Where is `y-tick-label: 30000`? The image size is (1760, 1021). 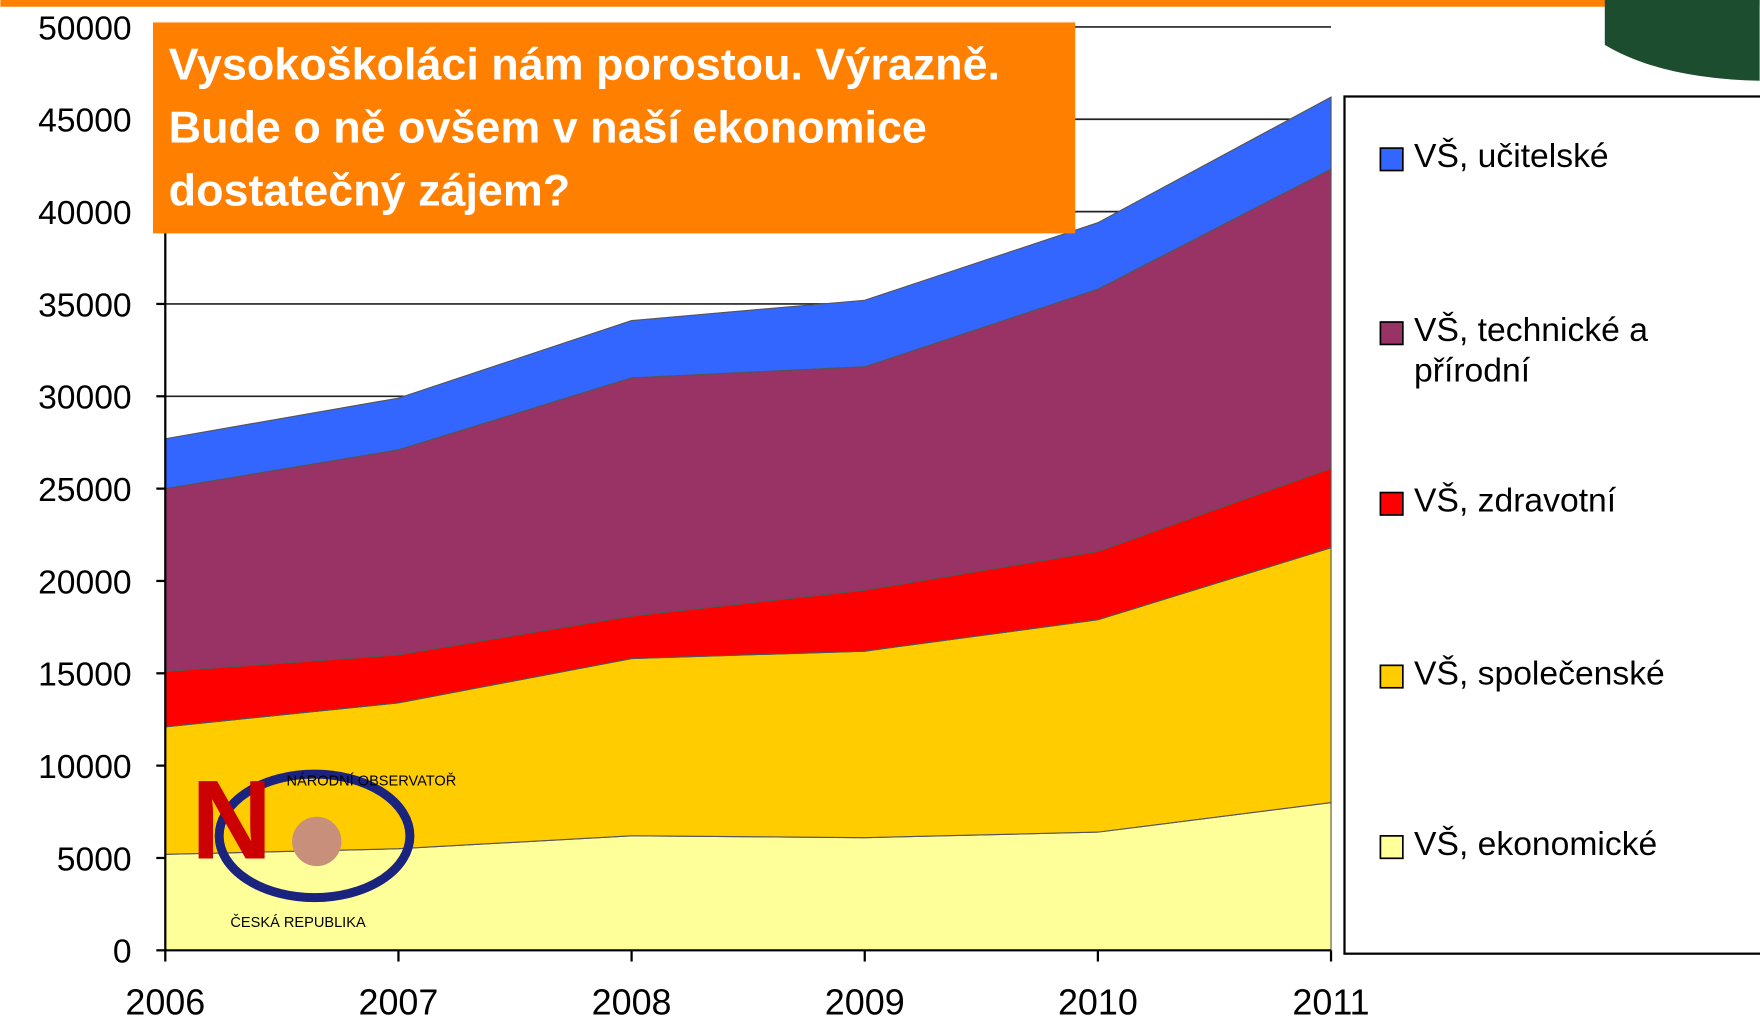
y-tick-label: 30000 is located at coordinates (85, 398).